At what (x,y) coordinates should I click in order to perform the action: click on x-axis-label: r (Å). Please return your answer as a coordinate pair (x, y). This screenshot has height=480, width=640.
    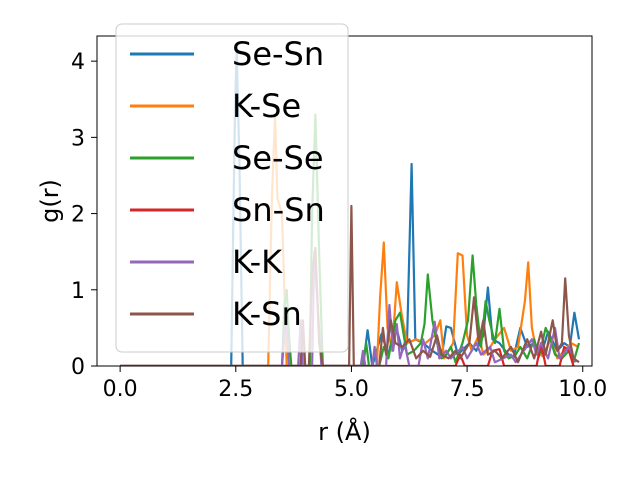
    Looking at the image, I should click on (344, 431).